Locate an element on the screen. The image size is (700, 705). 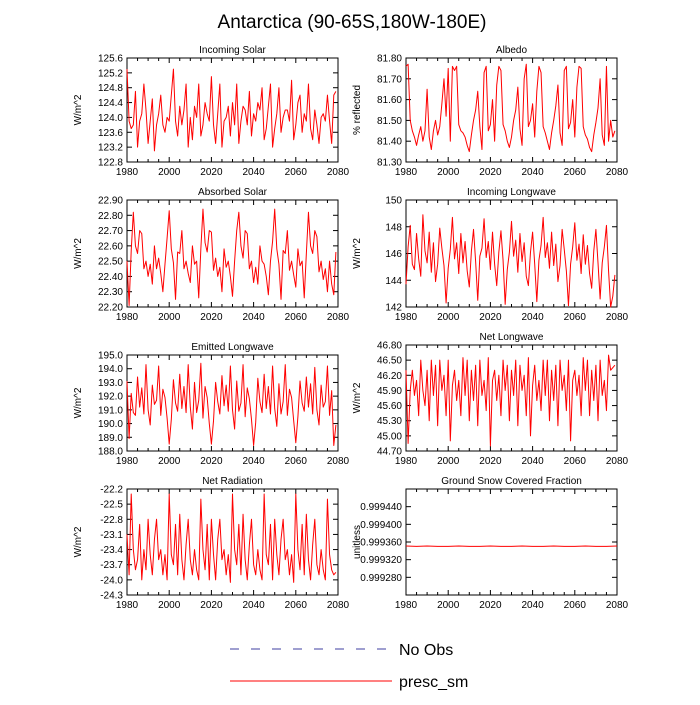
y-tick-label: 0.999320 is located at coordinates (381, 560).